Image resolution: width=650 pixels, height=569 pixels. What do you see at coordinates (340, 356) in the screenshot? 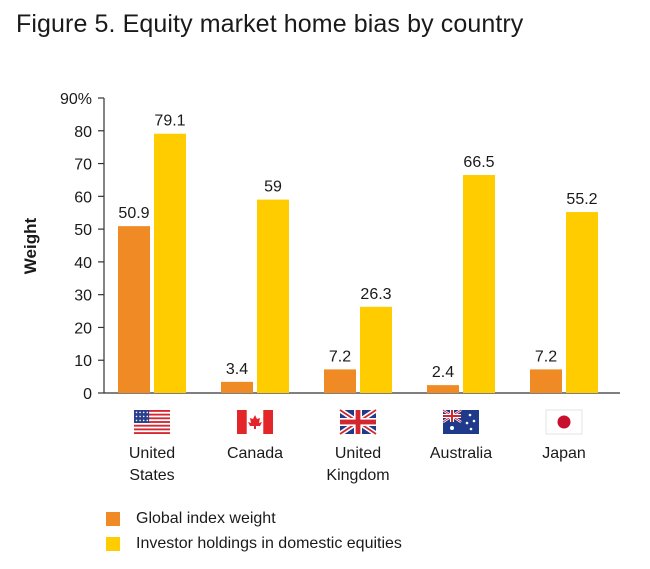
I see `value-label-global-index-united-kingdom: 7.2` at bounding box center [340, 356].